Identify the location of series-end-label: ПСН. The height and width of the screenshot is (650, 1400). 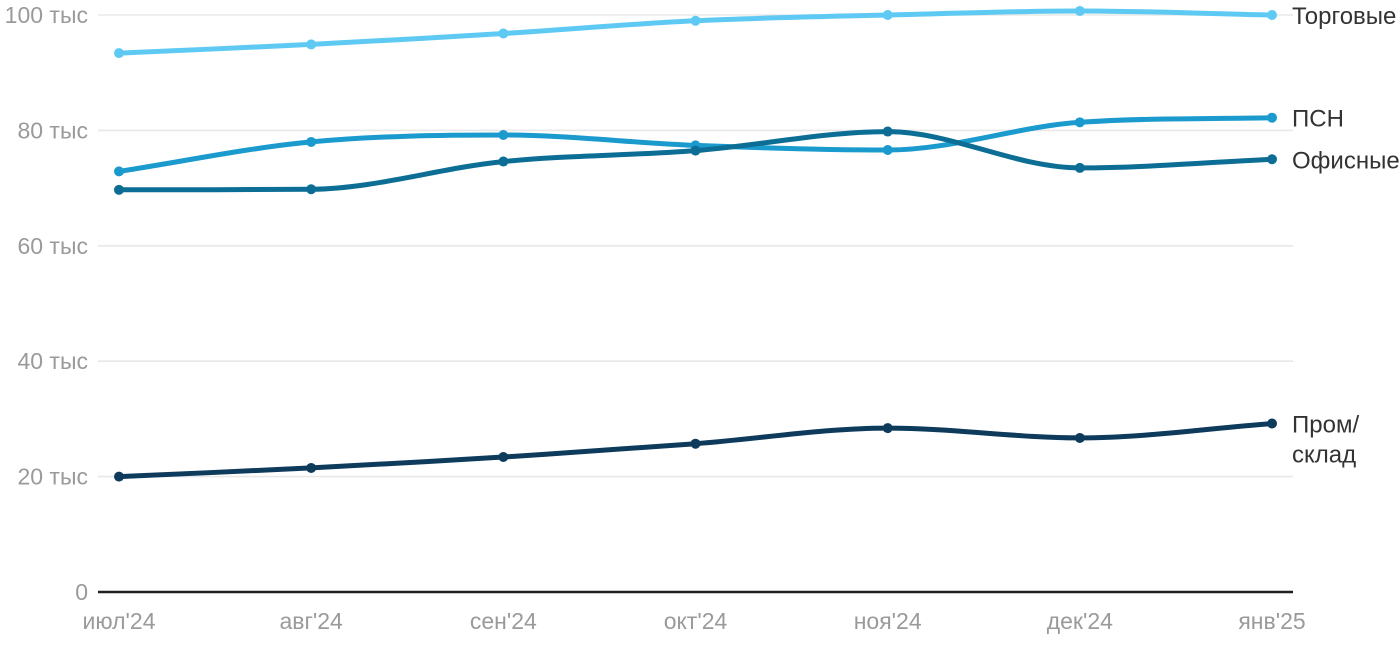
(1318, 119).